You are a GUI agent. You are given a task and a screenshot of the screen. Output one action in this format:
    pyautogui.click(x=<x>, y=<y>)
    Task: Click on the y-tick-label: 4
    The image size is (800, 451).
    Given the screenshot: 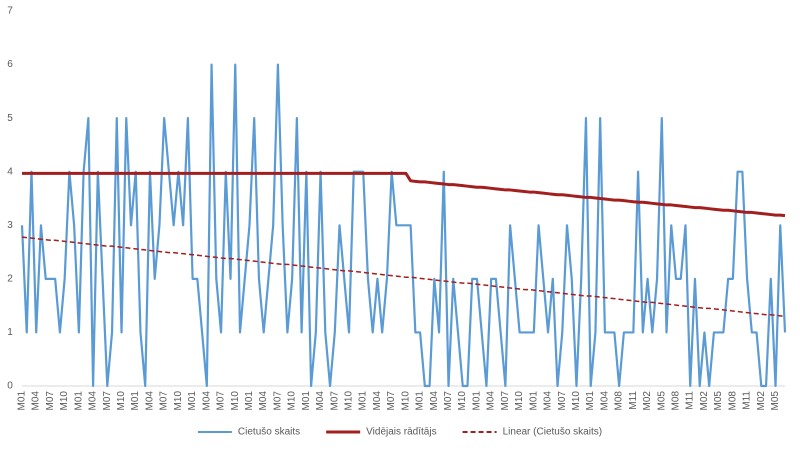 What is the action you would take?
    pyautogui.click(x=10, y=171)
    